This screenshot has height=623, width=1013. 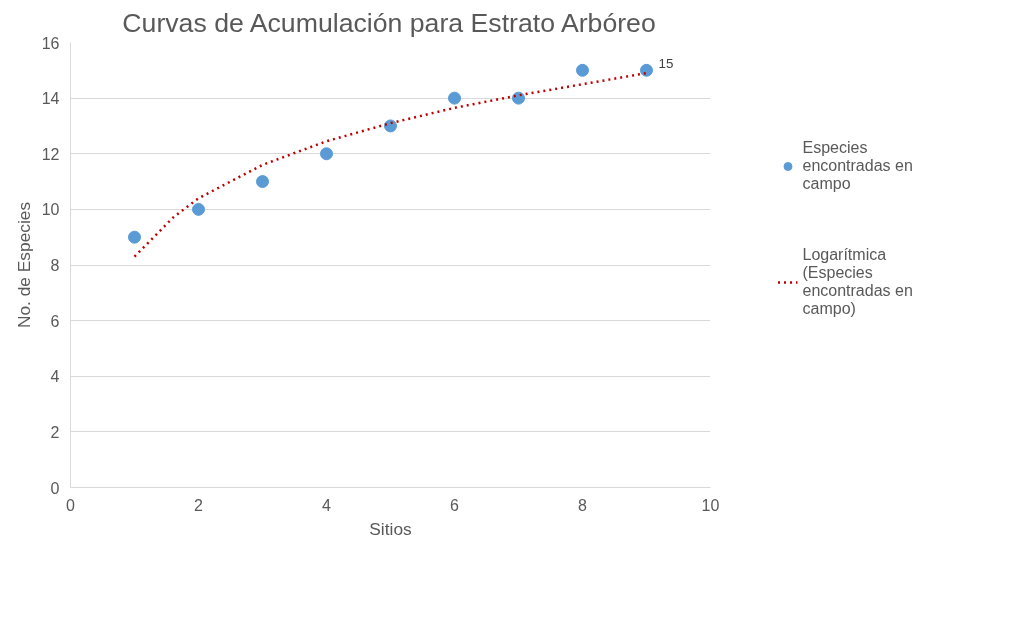 I want to click on y-tick-label: 14, so click(x=50, y=99).